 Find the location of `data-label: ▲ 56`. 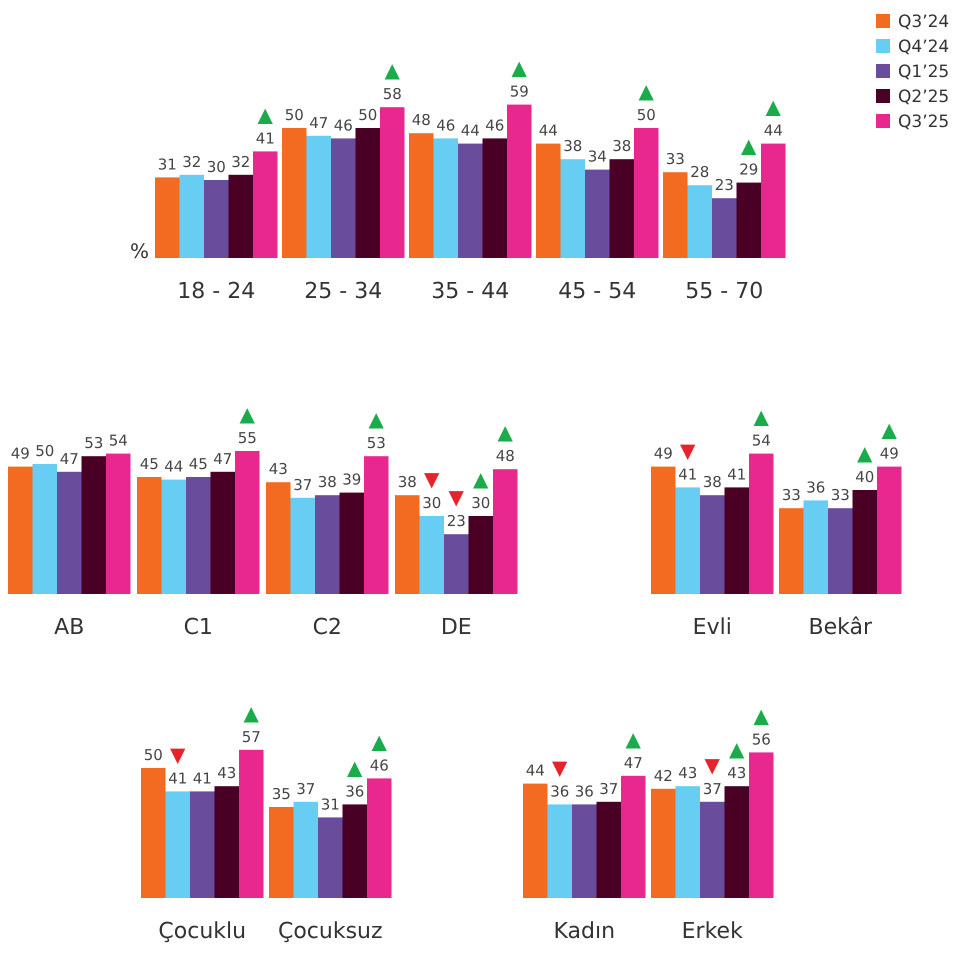

data-label: ▲ 56 is located at coordinates (761, 725).